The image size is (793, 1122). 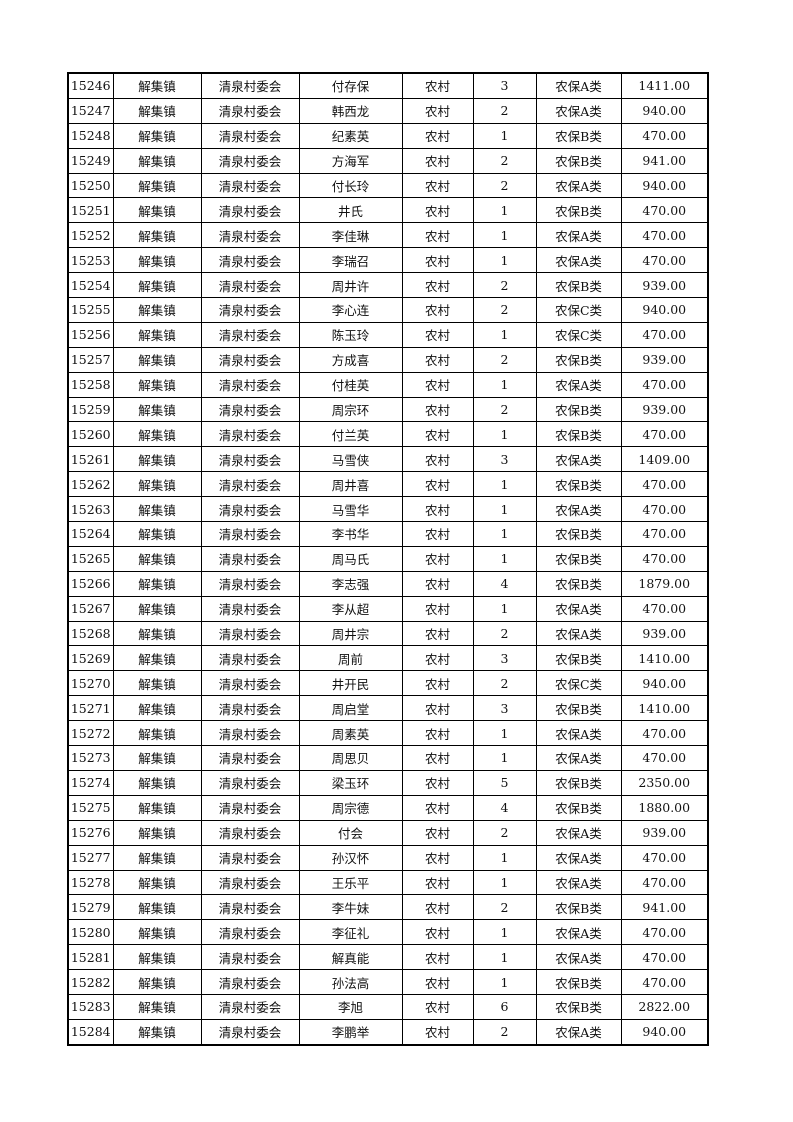 I want to click on name-cell: 周井喜, so click(x=350, y=484).